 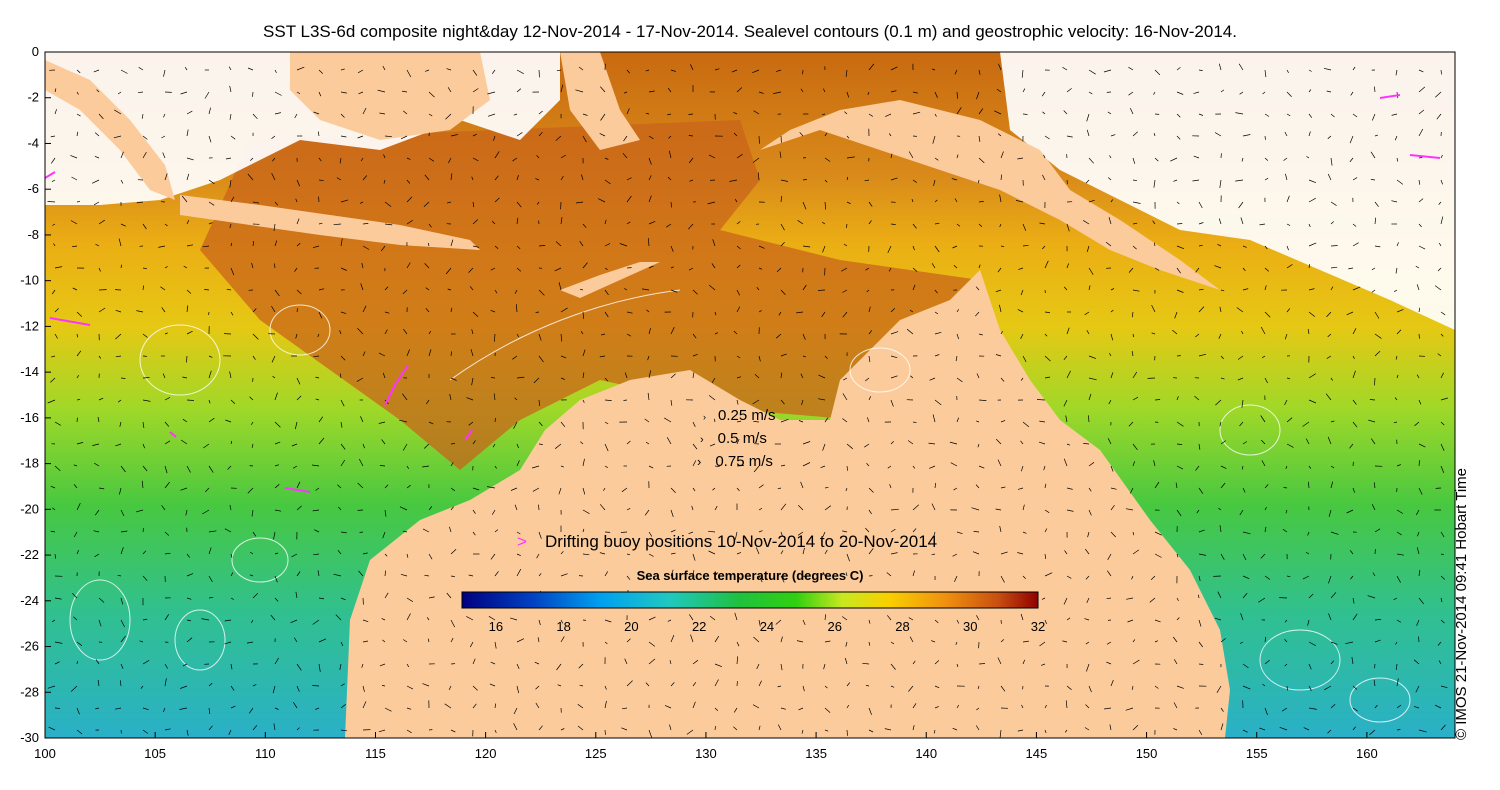 I want to click on y-tick-label: -20, so click(x=29, y=508).